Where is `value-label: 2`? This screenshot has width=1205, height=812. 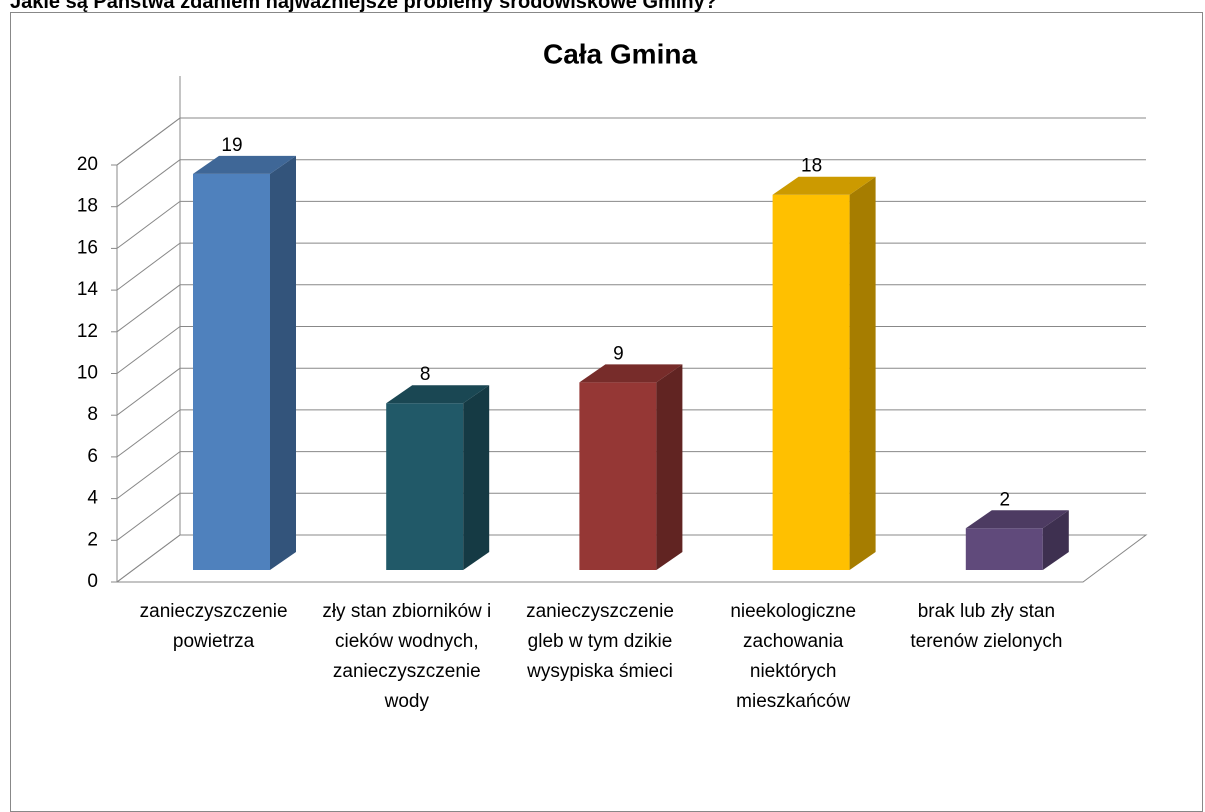
value-label: 2 is located at coordinates (1005, 499).